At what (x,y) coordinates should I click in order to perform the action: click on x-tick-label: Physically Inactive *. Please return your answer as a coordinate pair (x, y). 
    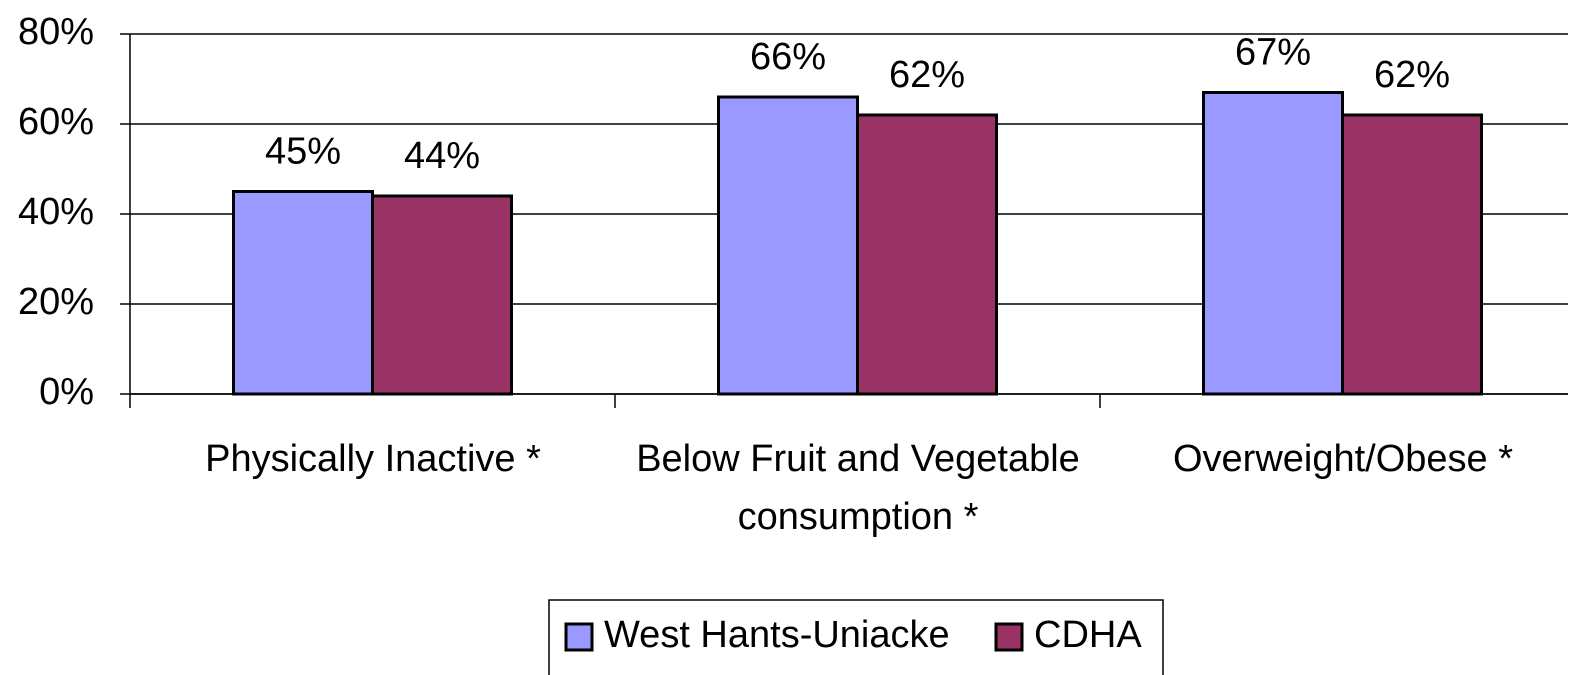
    Looking at the image, I should click on (373, 459).